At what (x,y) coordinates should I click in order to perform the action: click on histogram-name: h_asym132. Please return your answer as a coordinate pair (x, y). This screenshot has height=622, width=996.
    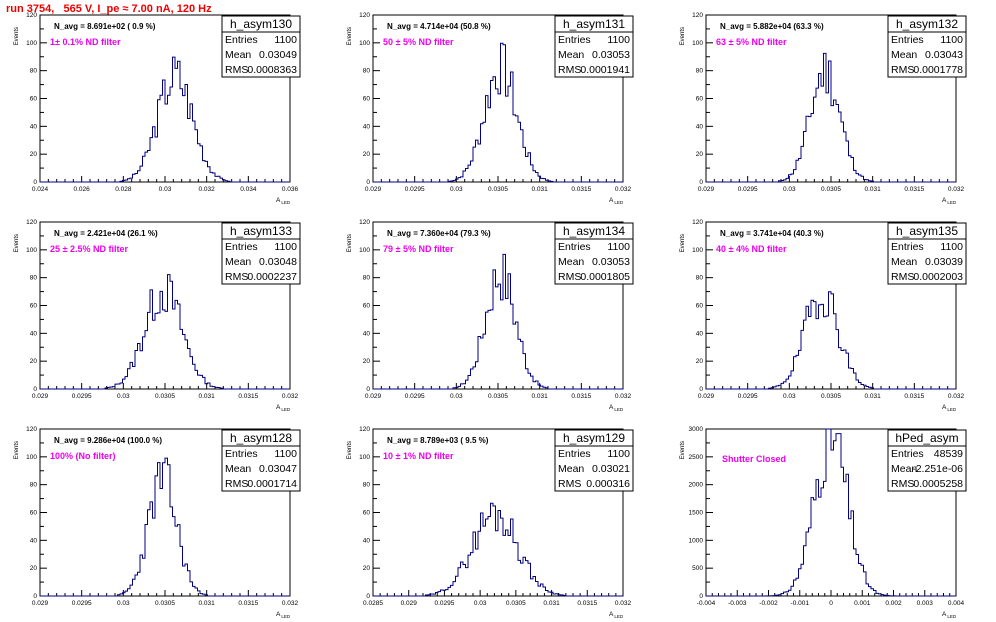
    Looking at the image, I should click on (927, 24).